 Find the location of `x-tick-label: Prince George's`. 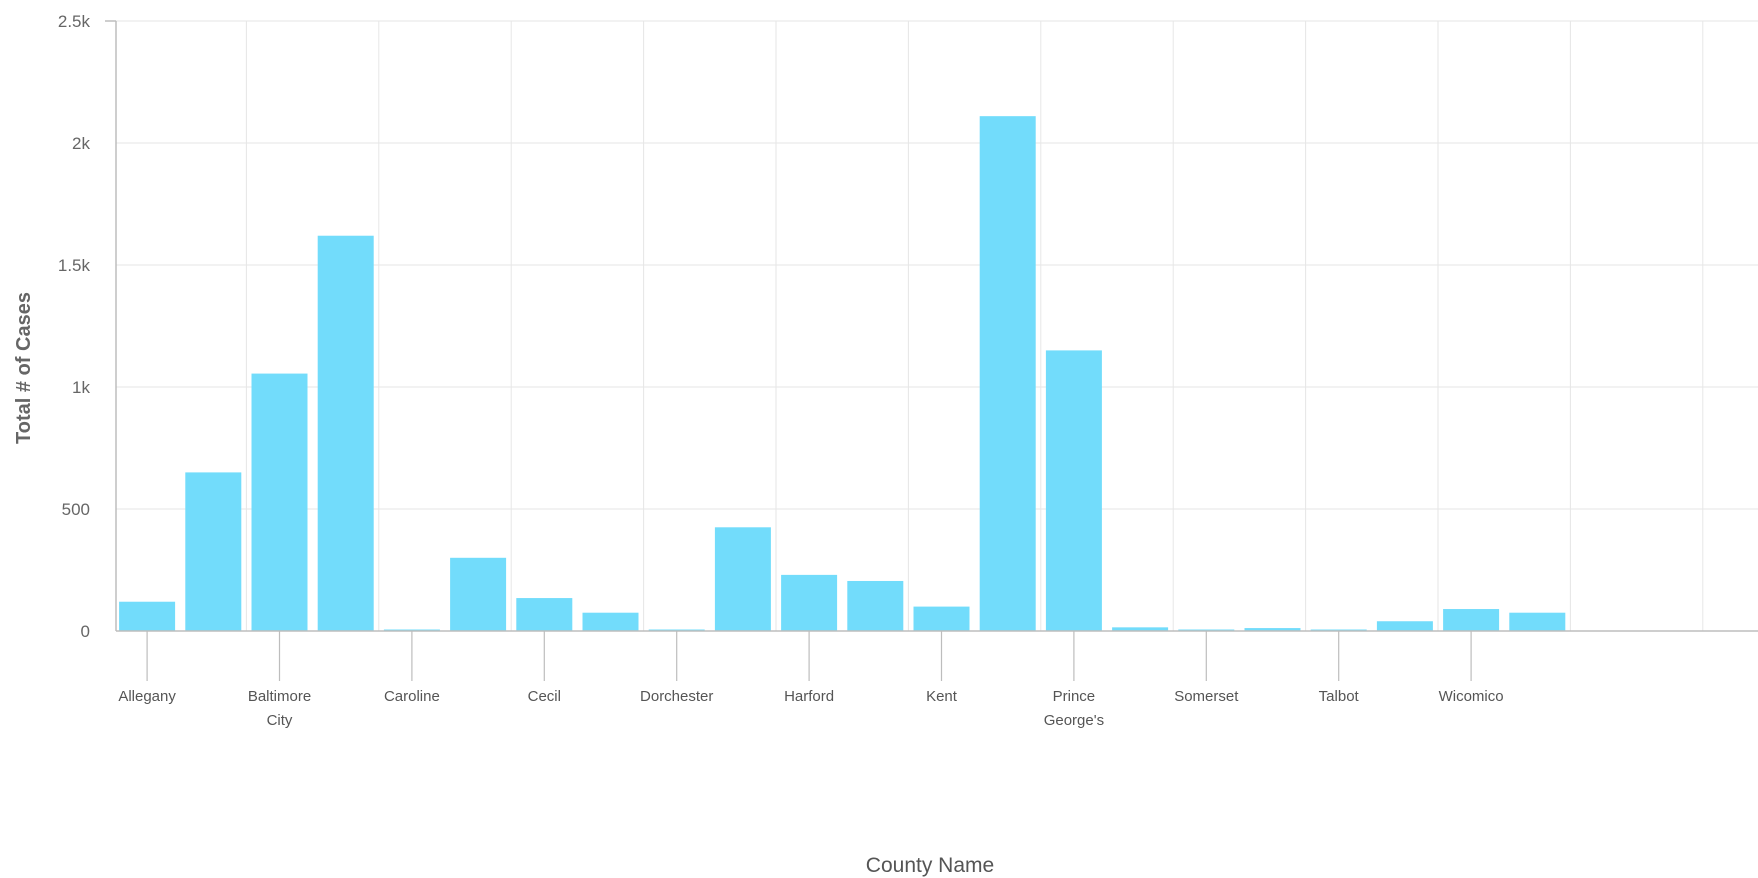

x-tick-label: Prince George's is located at coordinates (1074, 708).